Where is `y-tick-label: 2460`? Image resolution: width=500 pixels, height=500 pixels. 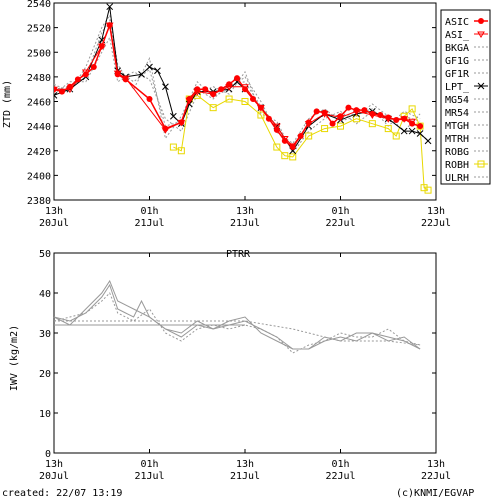
y-tick-label: 2460 is located at coordinates (39, 103).